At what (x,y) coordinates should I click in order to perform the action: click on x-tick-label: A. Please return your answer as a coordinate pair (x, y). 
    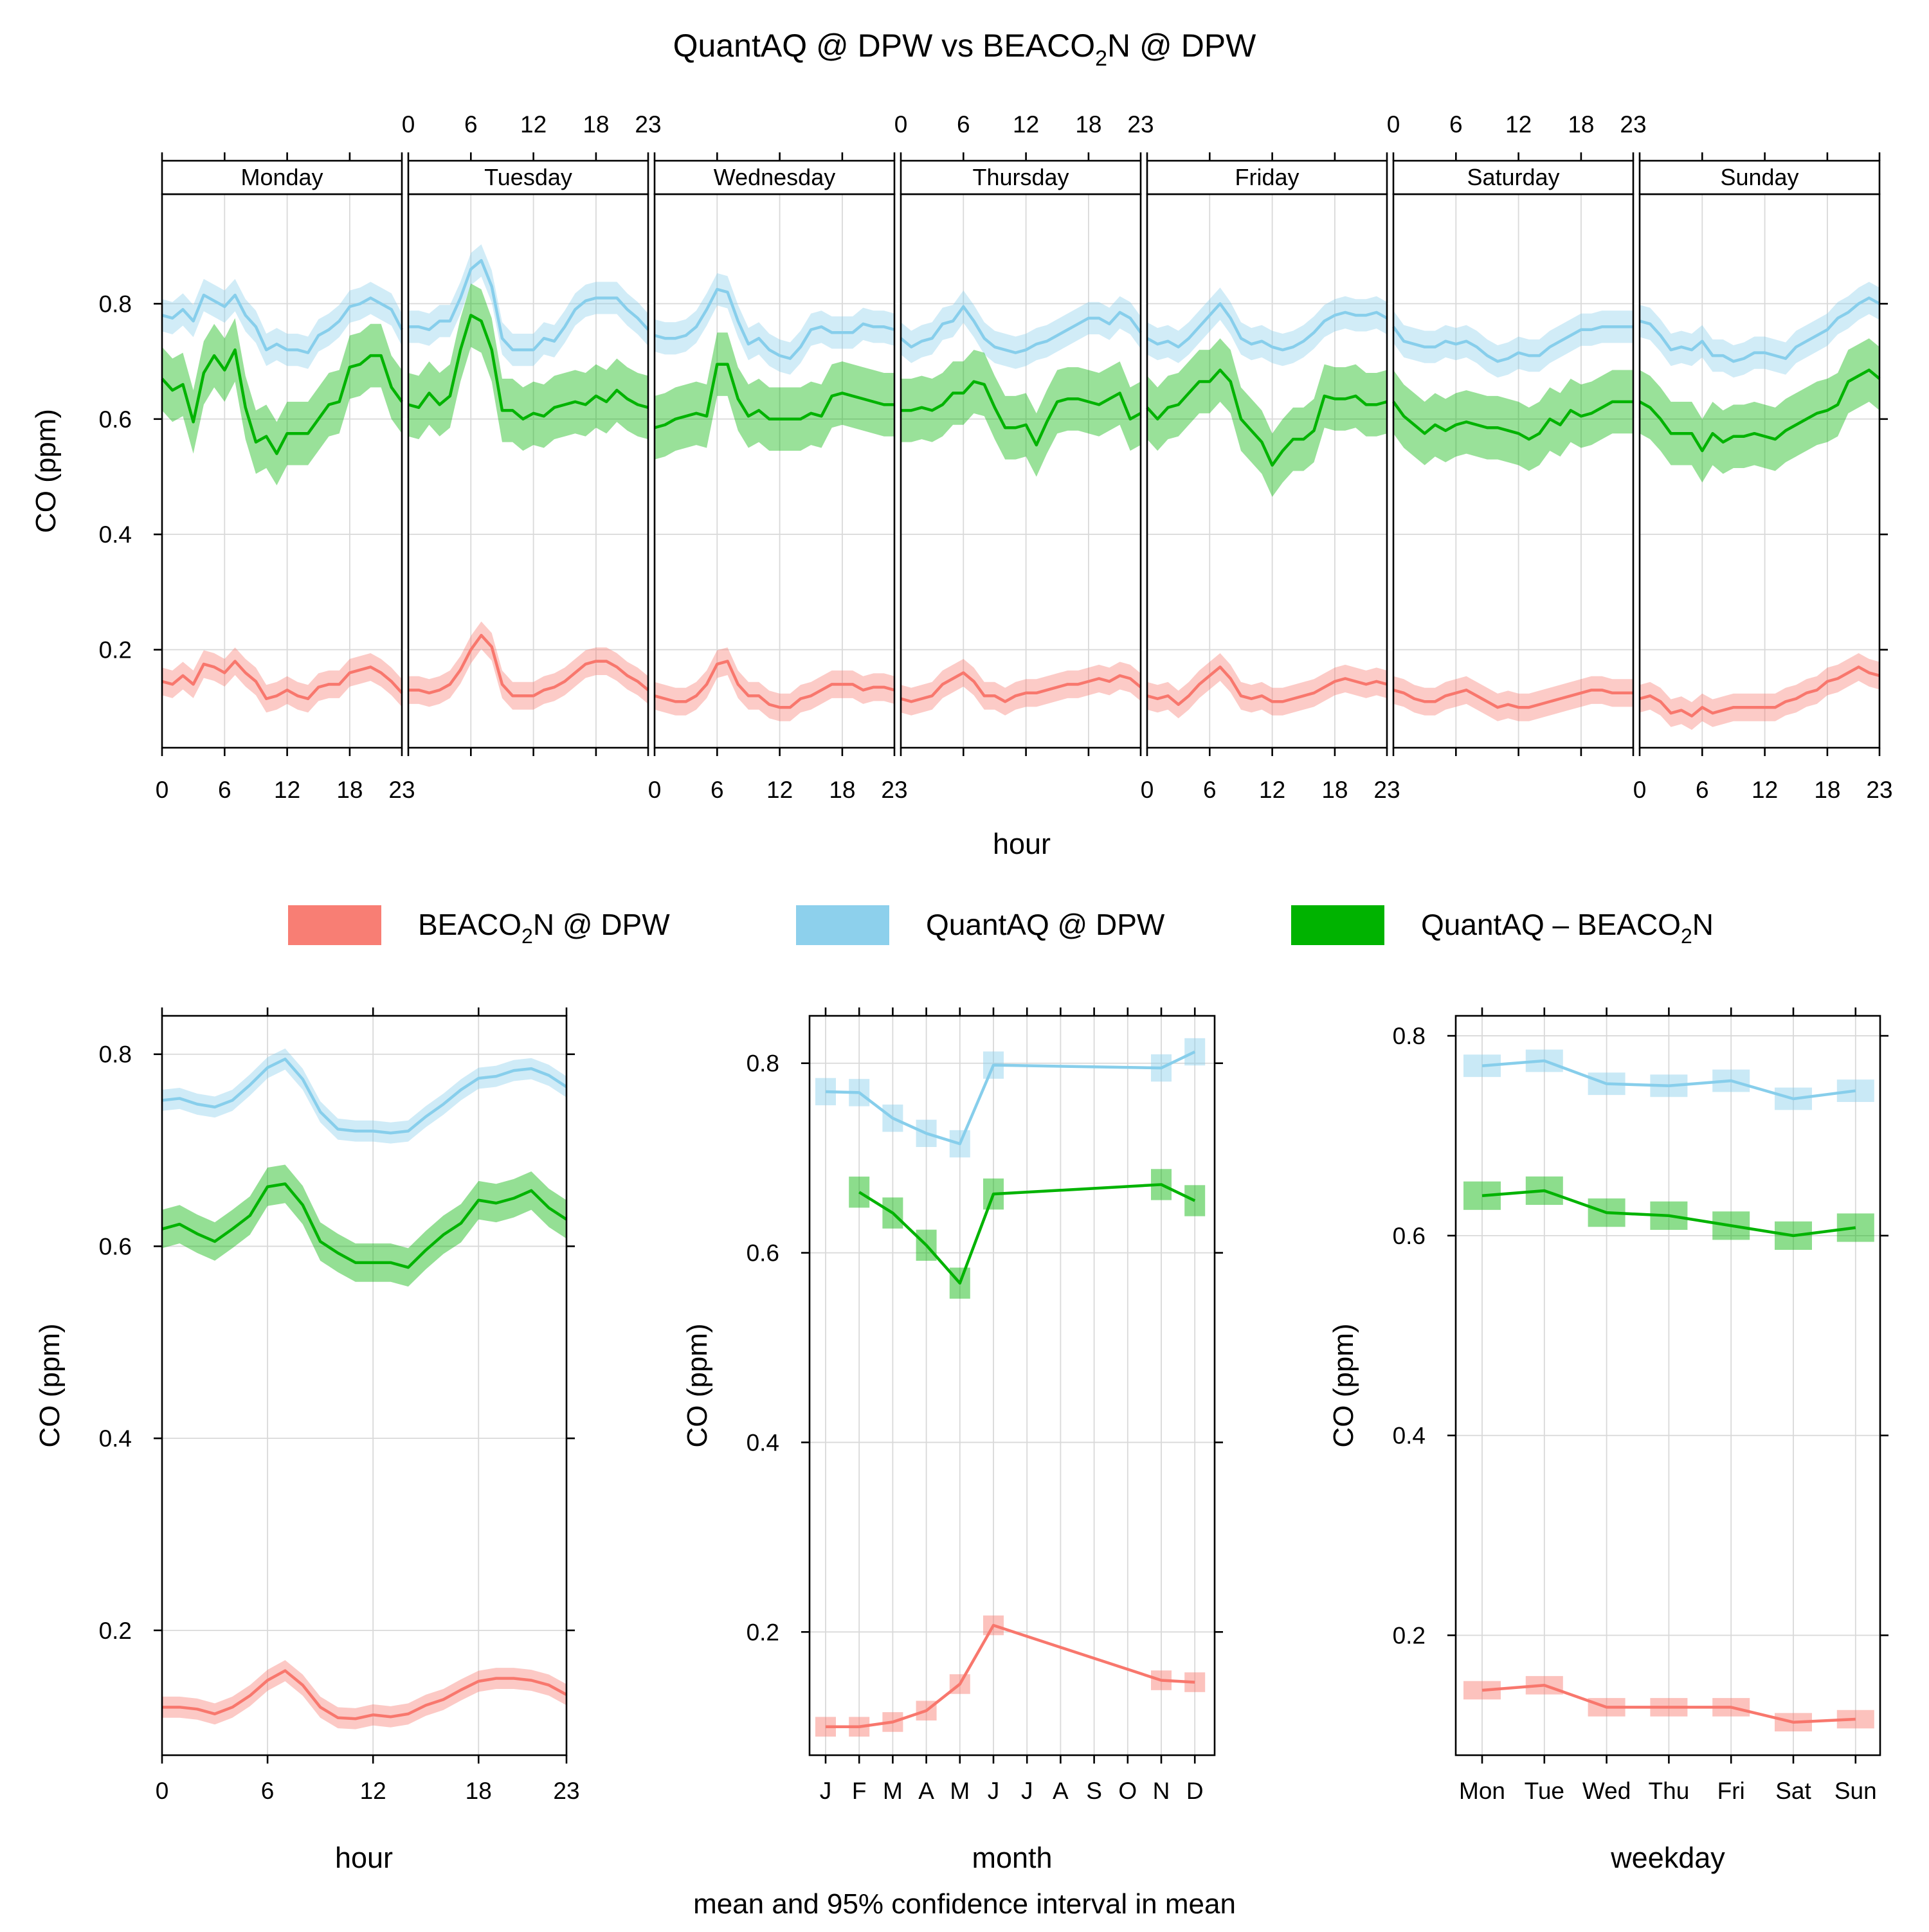
    Looking at the image, I should click on (1061, 1791).